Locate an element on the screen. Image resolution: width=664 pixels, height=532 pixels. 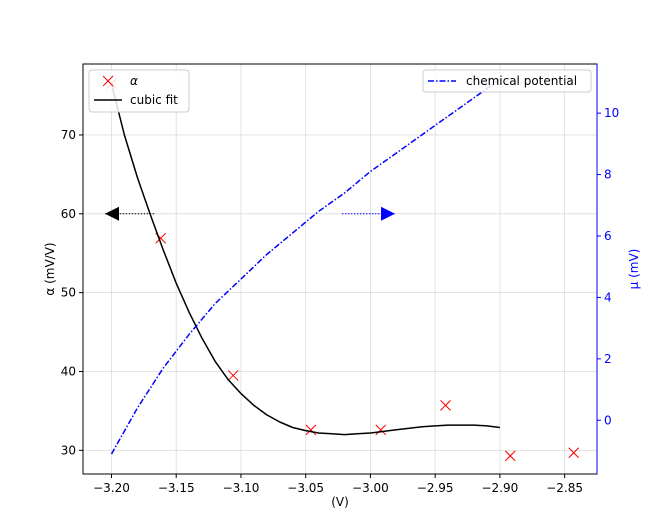
y-right-tick-label: 6 is located at coordinates (608, 236).